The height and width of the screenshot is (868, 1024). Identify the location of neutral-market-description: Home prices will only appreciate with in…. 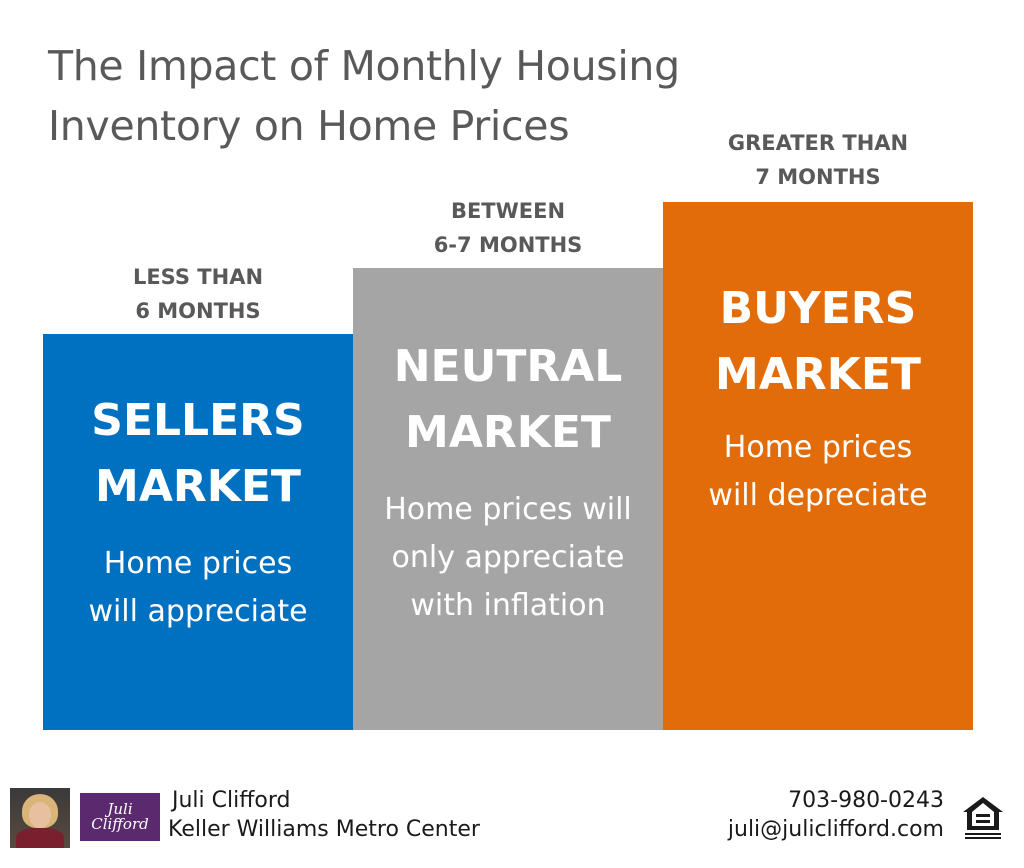
(508, 557).